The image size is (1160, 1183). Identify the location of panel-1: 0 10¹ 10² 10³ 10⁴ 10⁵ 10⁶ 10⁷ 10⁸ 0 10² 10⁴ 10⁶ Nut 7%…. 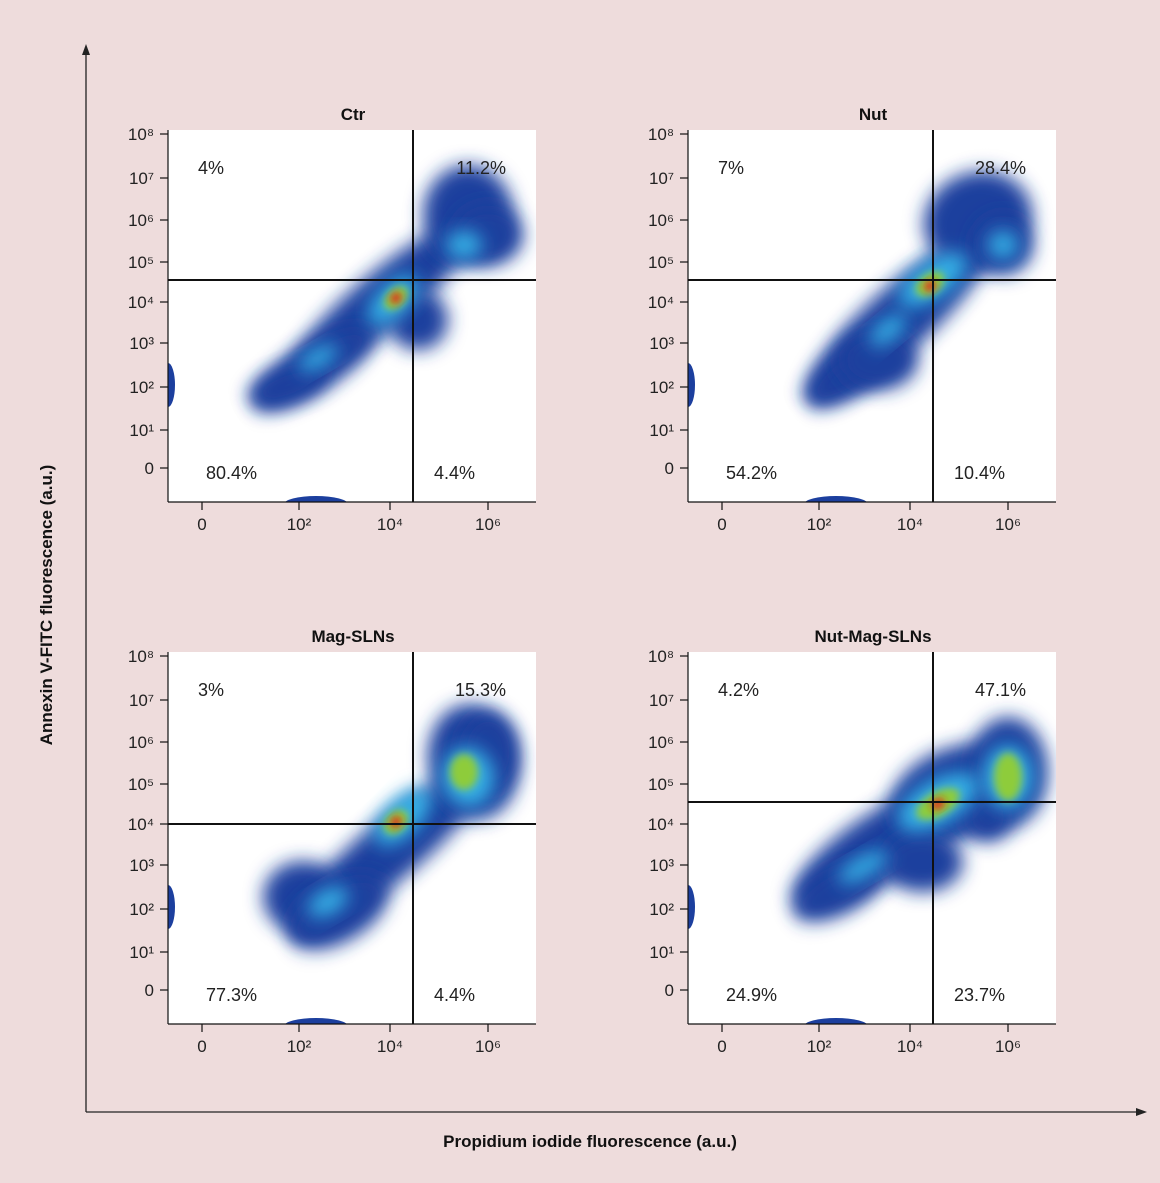
(852, 319).